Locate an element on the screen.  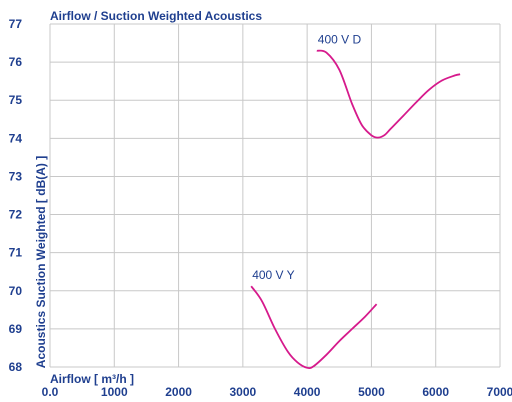
y-axis-label: Acoustics Suction Weighted [ dB(A) ] is located at coordinates (41, 262).